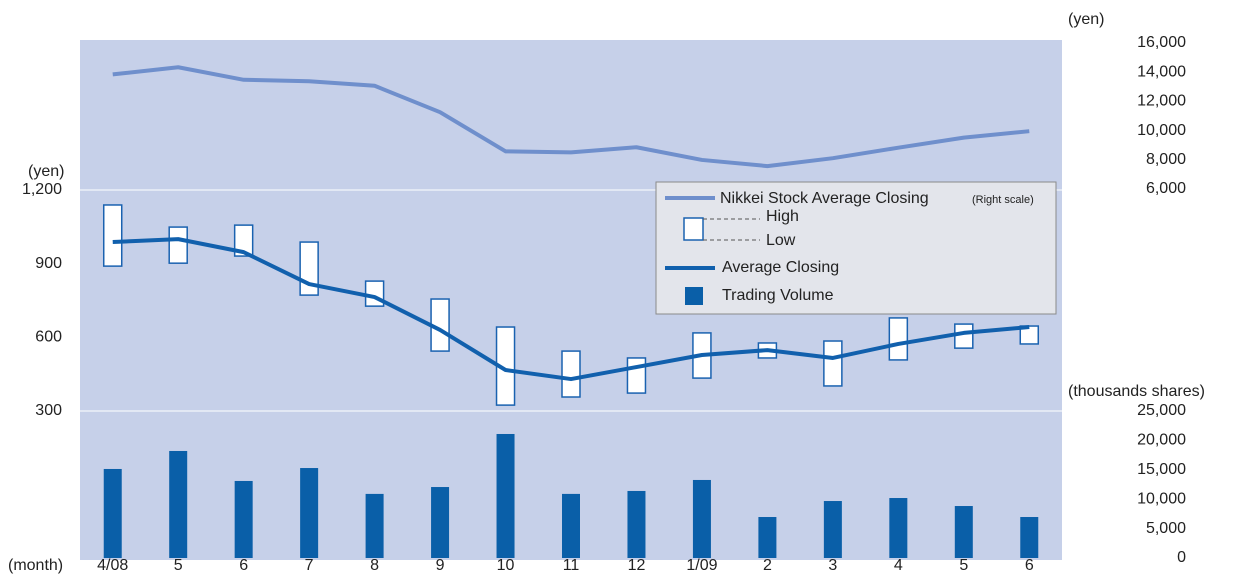  I want to click on legend-label: Trading Volume, so click(778, 295).